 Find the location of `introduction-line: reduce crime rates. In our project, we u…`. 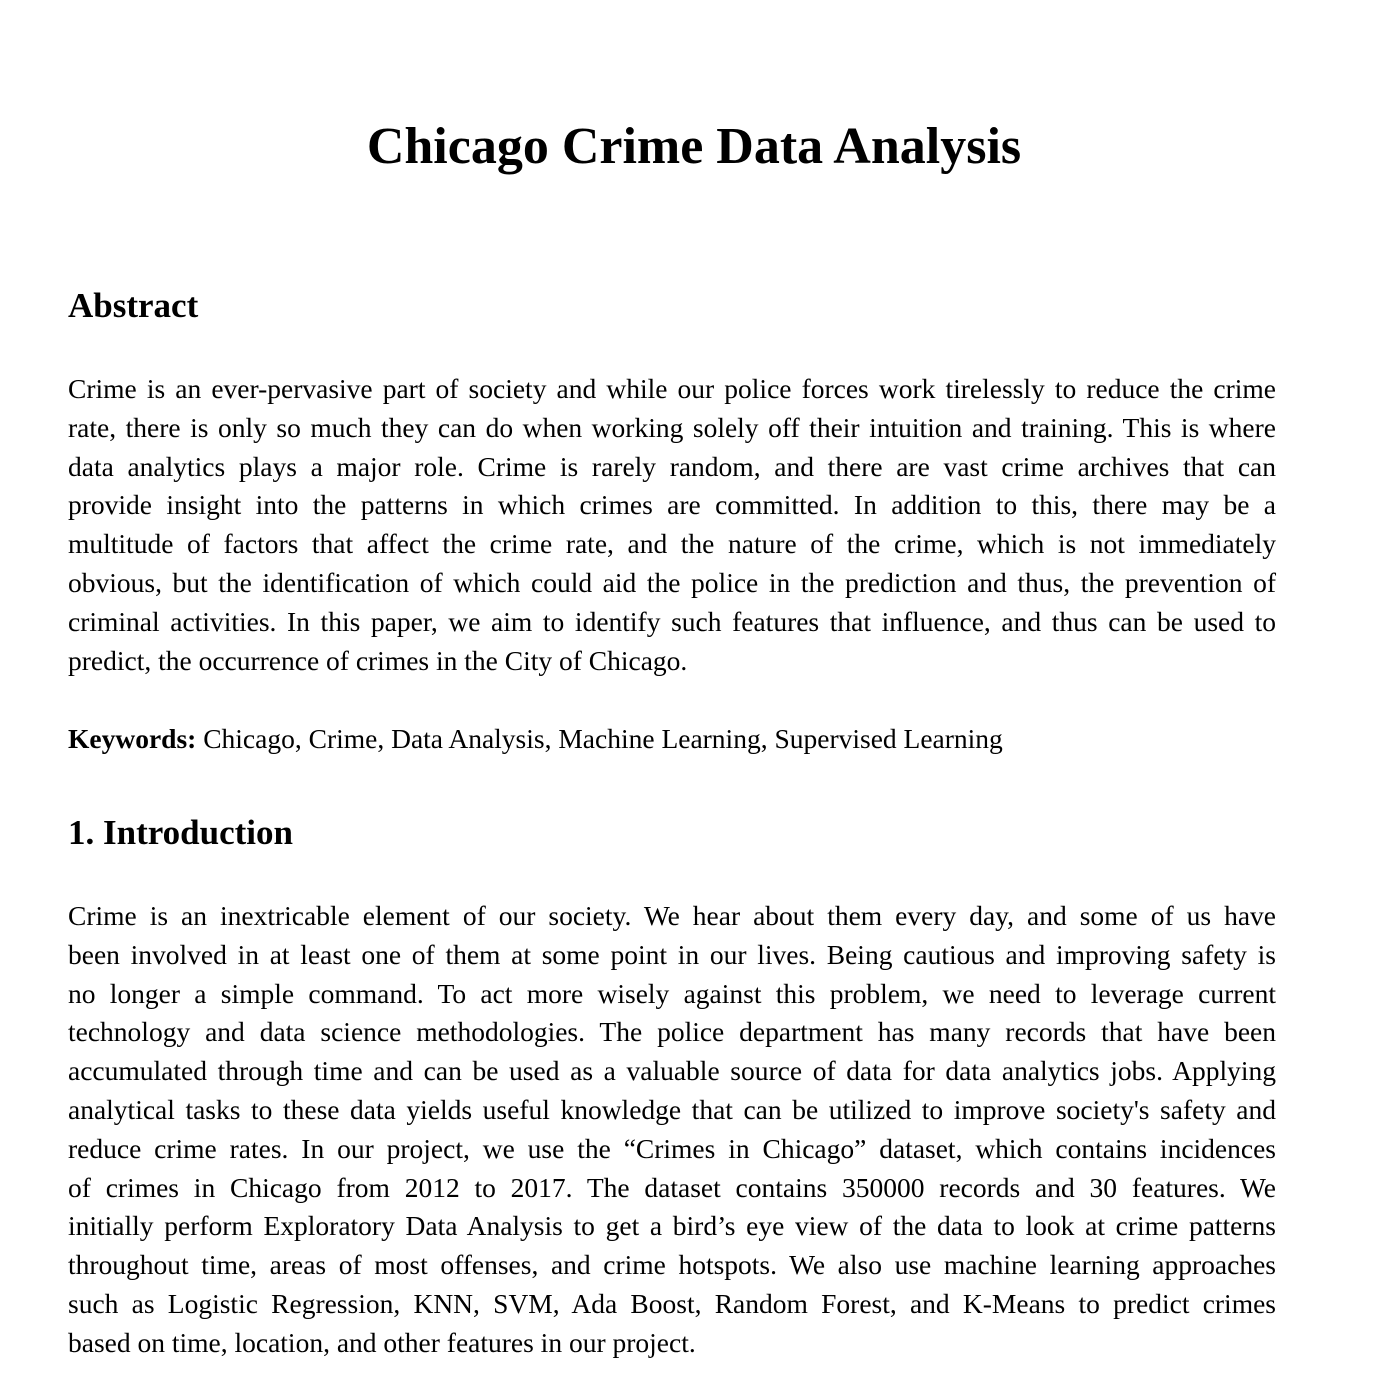

introduction-line: reduce crime rates. In our project, we u… is located at coordinates (672, 1148).